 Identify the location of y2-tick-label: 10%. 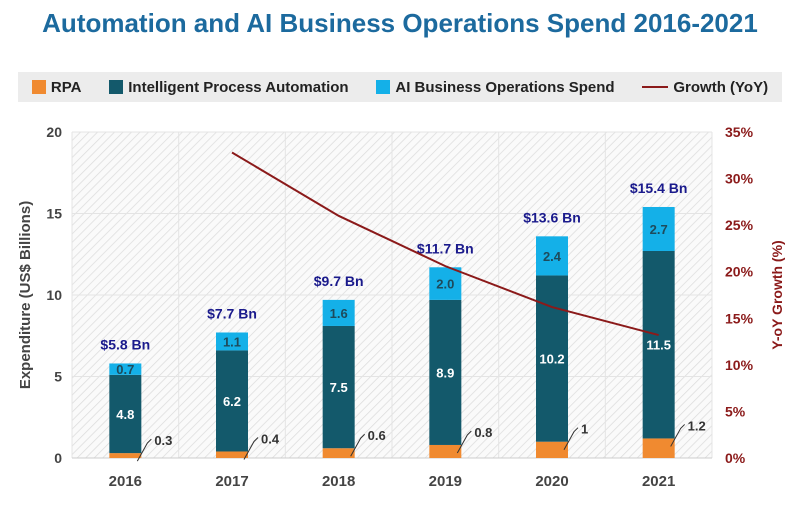
(739, 365).